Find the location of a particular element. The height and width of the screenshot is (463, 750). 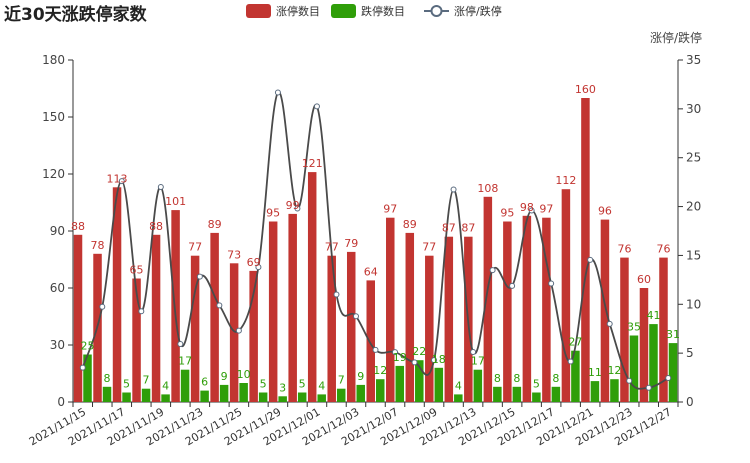

data-label-down: 7 is located at coordinates (146, 380).